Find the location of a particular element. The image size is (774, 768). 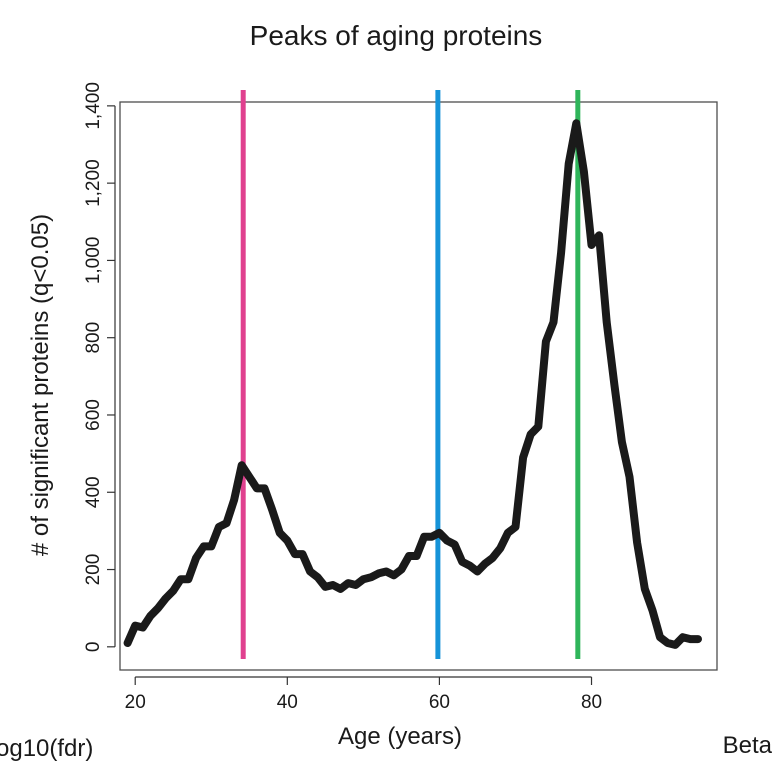

y-axis-label: # of significant proteins (q<0.05) is located at coordinates (40, 385).